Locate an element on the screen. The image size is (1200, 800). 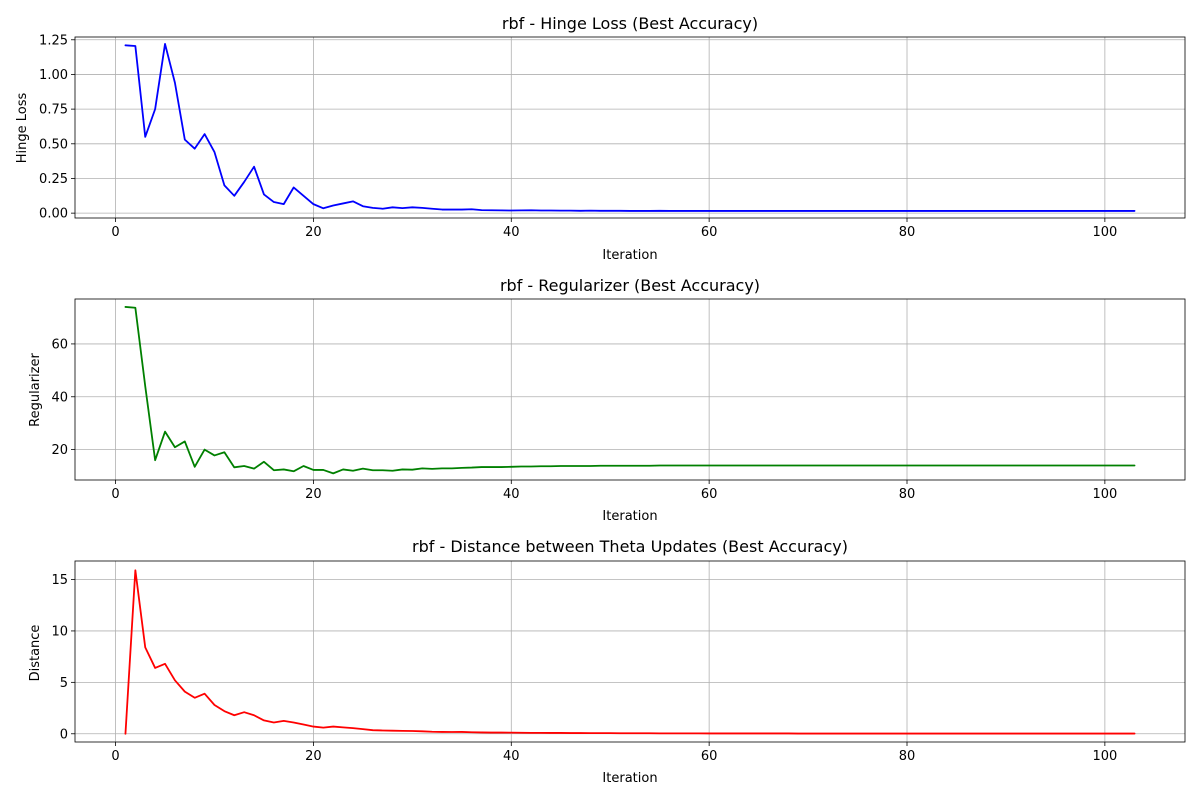
y-tick-label: 10 is located at coordinates (59, 631).